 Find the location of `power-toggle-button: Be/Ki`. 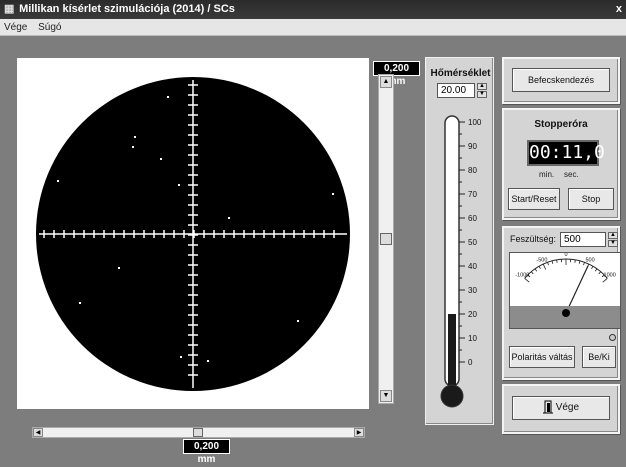

power-toggle-button: Be/Ki is located at coordinates (599, 357).